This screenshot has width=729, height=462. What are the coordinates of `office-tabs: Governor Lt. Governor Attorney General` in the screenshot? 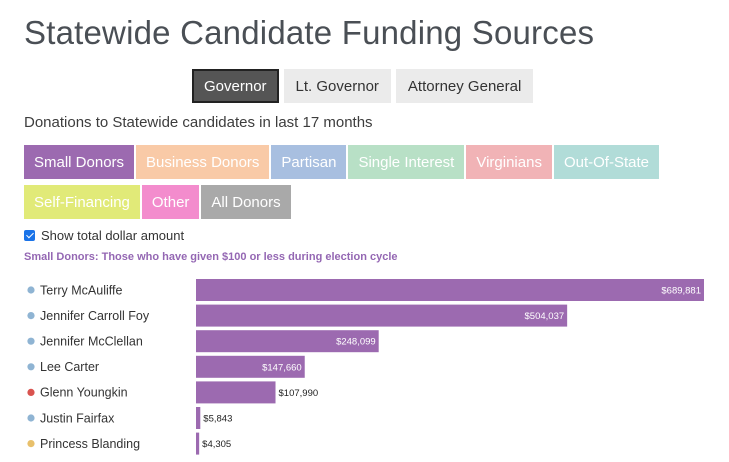 It's located at (363, 86).